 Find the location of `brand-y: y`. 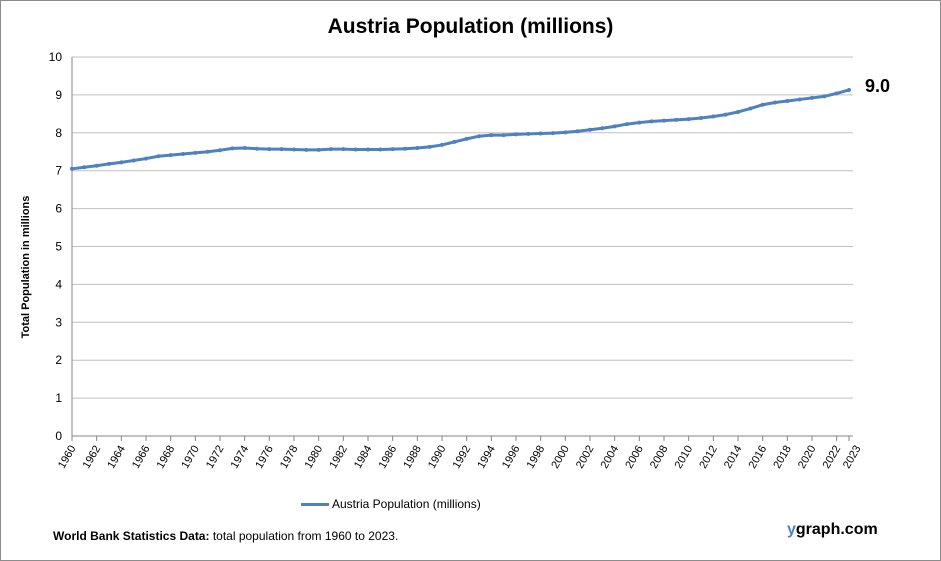

brand-y: y is located at coordinates (791, 529).